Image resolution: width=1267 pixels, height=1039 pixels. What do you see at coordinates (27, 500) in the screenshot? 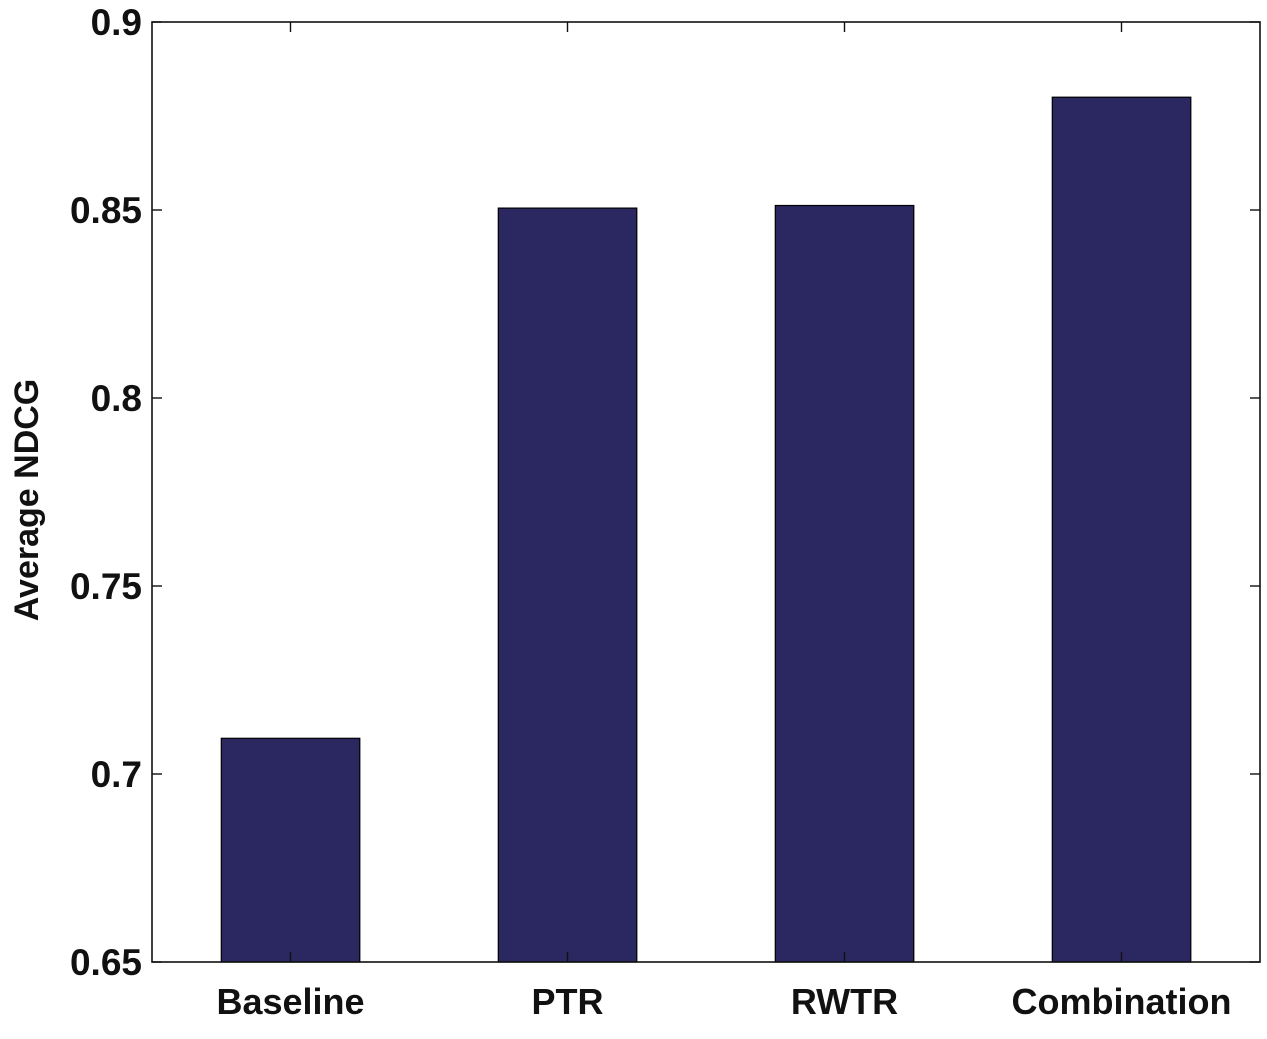
I see `y-axis-label: Average NDCG` at bounding box center [27, 500].